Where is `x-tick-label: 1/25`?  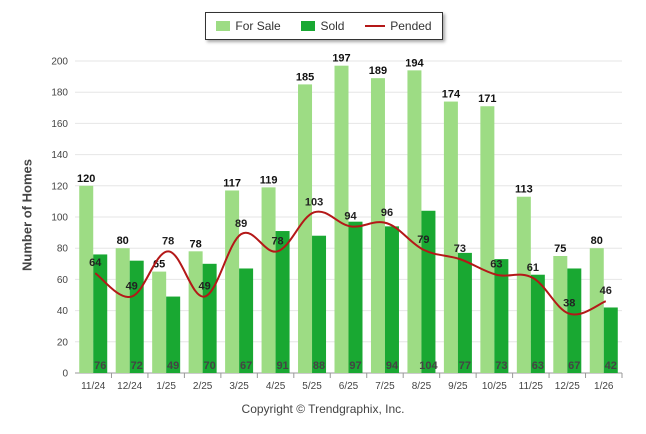
x-tick-label: 1/25 is located at coordinates (166, 386).